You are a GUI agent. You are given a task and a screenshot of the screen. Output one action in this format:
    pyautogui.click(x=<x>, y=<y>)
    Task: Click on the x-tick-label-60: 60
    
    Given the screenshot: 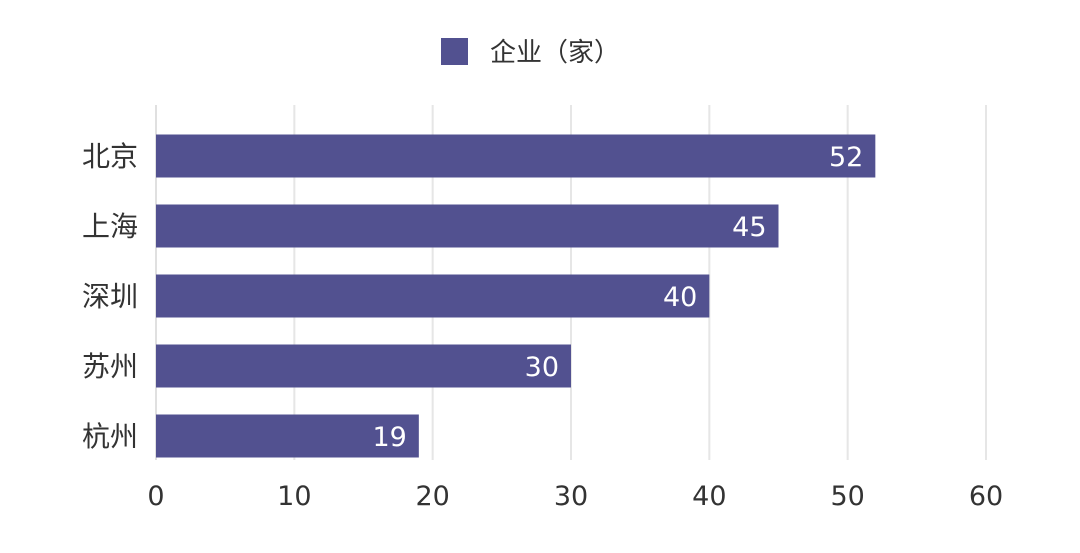 What is the action you would take?
    pyautogui.click(x=986, y=496)
    